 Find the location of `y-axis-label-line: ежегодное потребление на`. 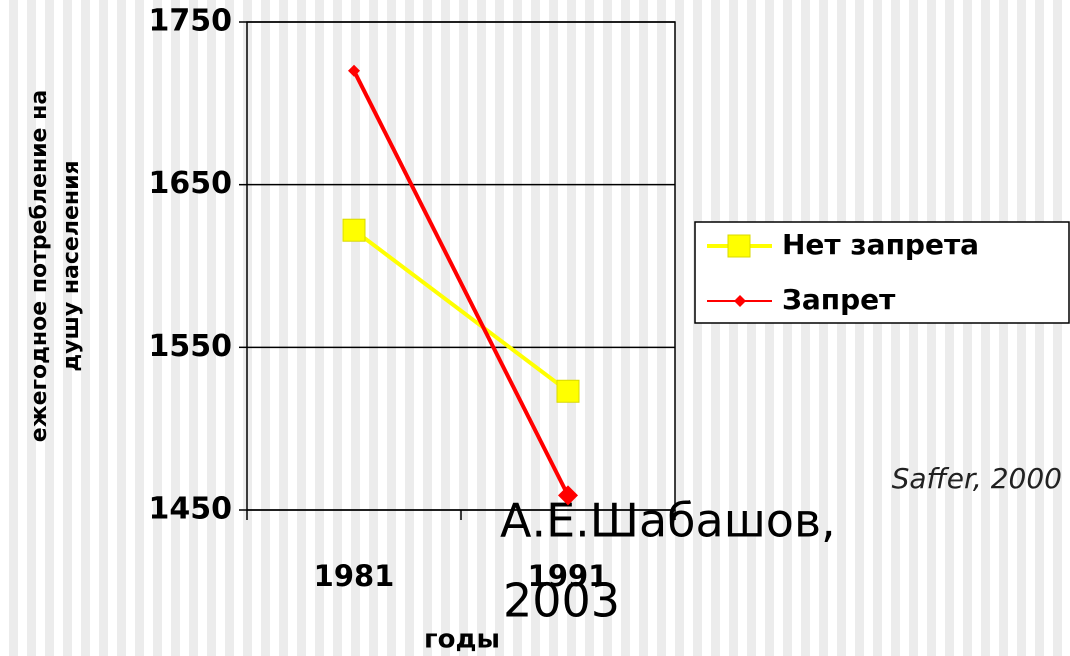

y-axis-label-line: ежегодное потребление на is located at coordinates (39, 266).